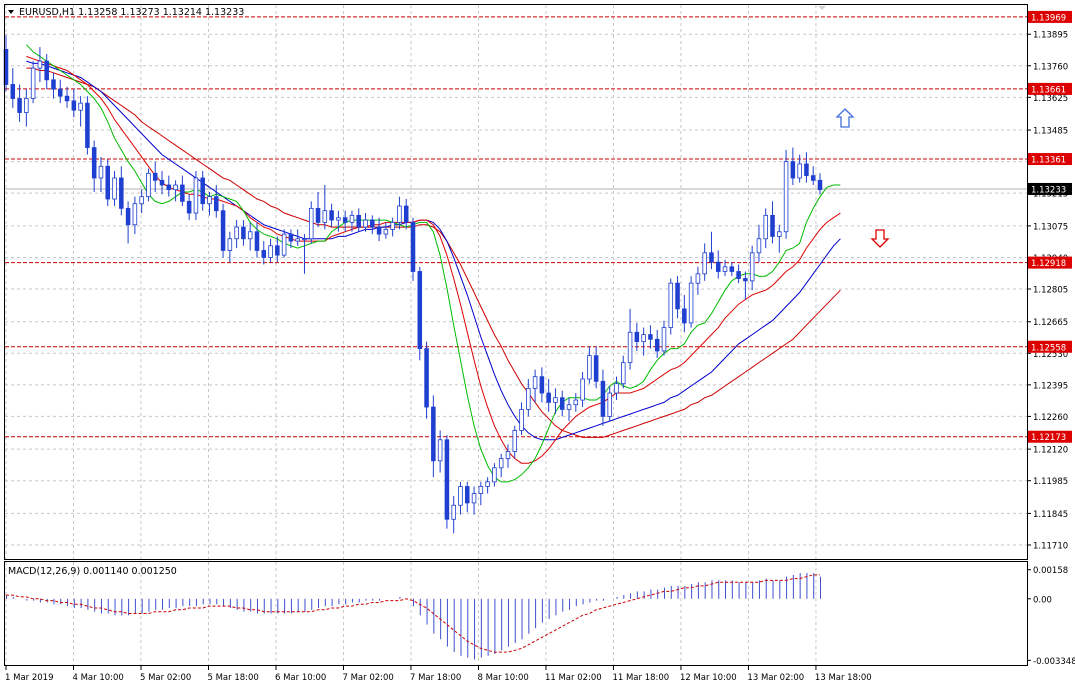  Describe the element at coordinates (1048, 90) in the screenshot. I see `level-label: 1.13661` at that location.